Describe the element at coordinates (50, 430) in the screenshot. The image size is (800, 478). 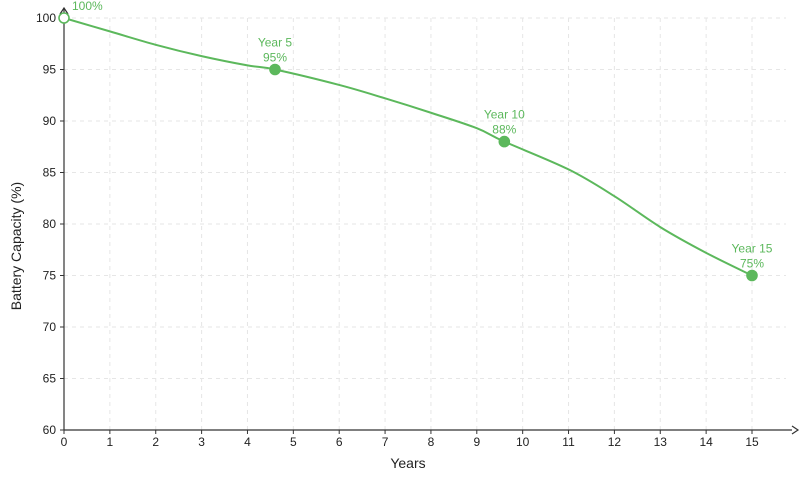
I see `y-tick-label: 60` at that location.